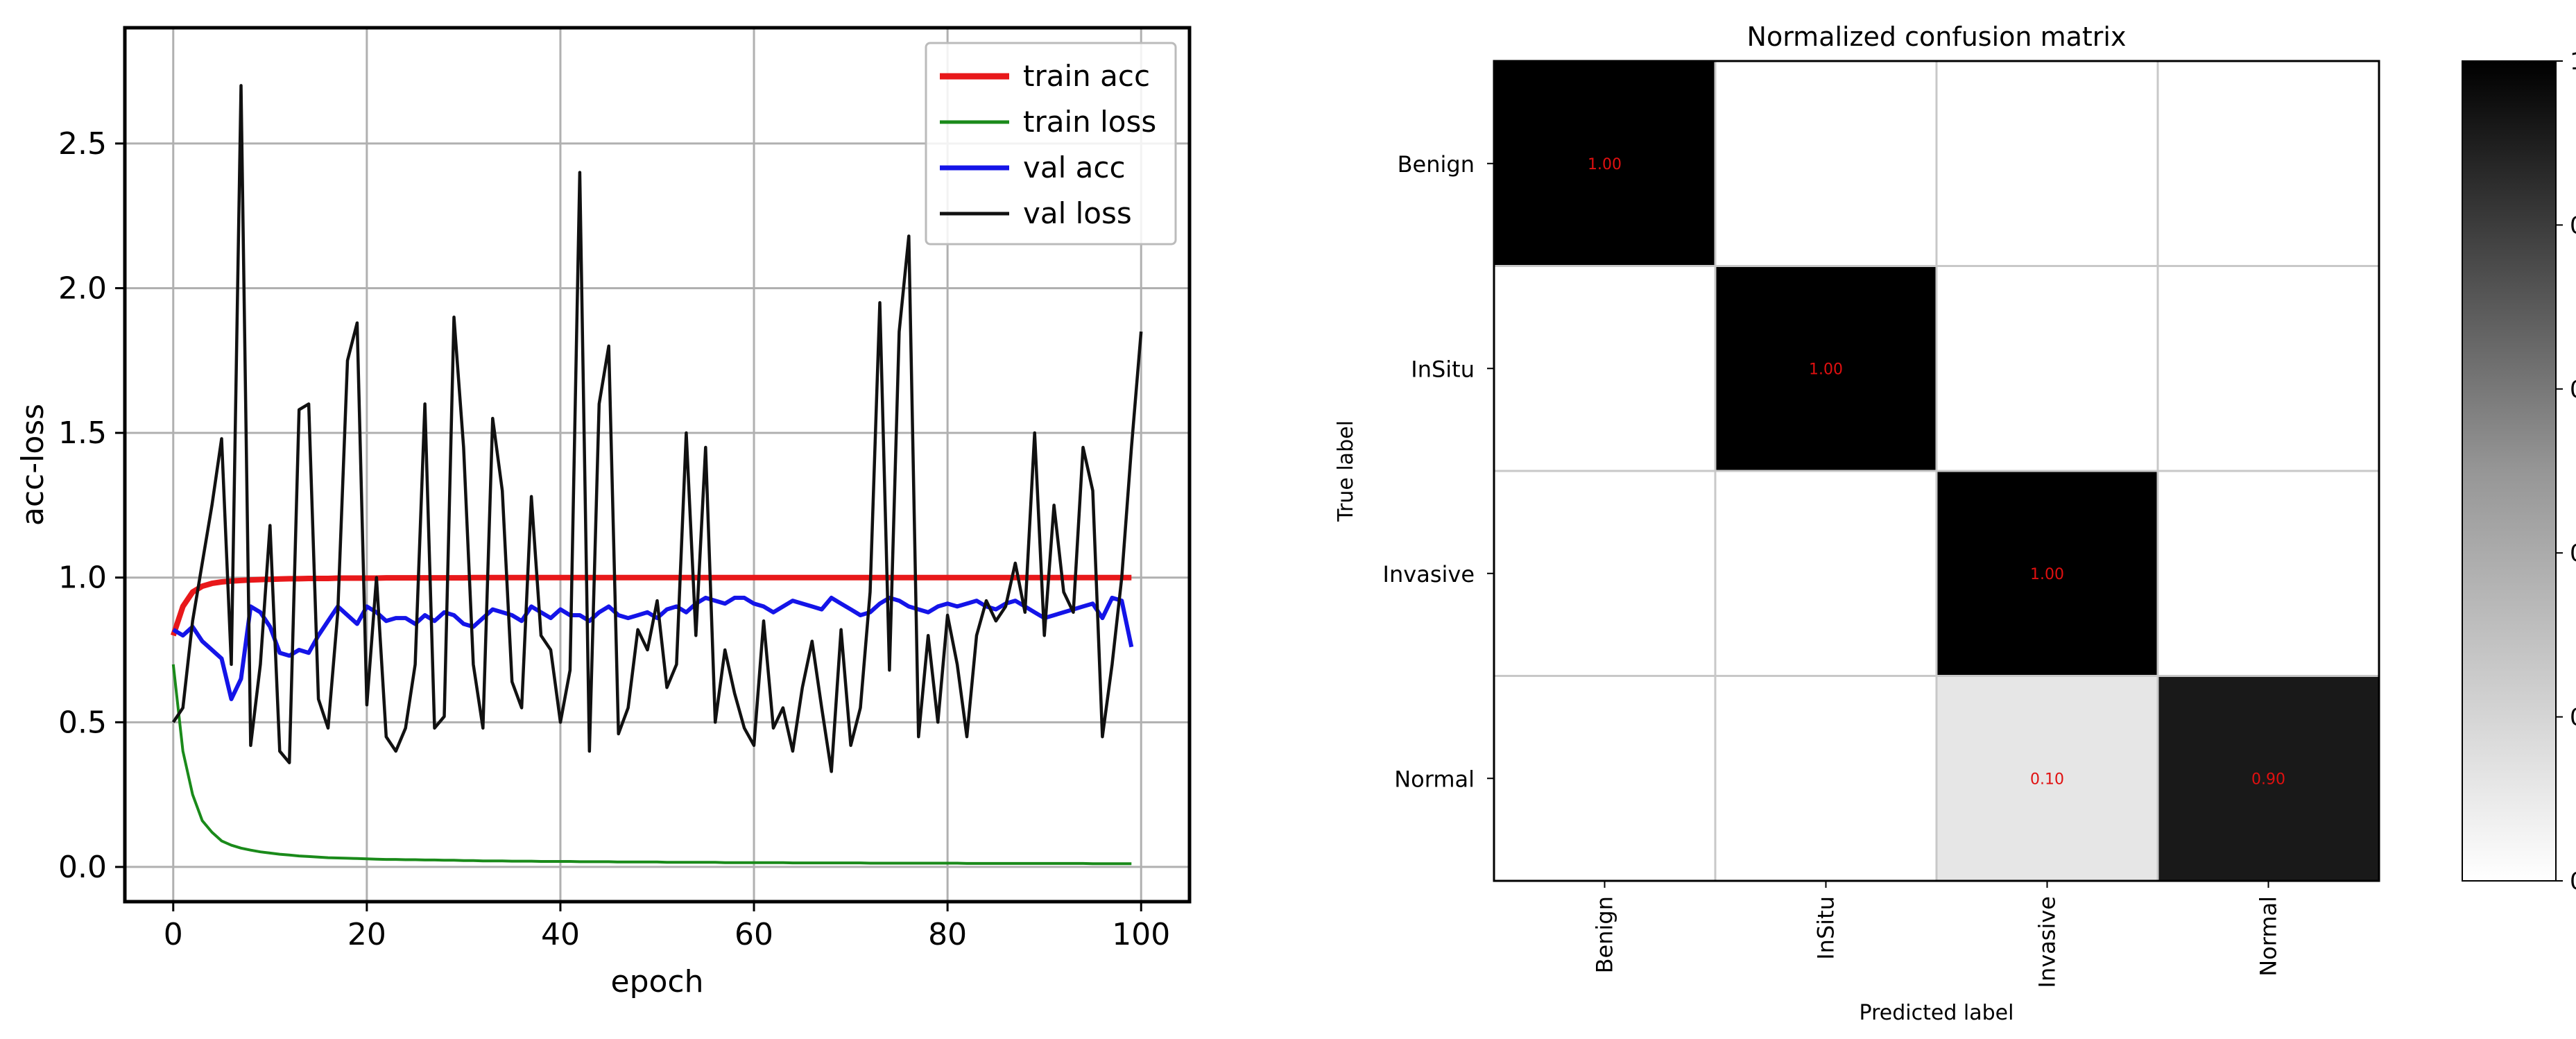  Describe the element at coordinates (2047, 369) in the screenshot. I see `matrix-cell-insitu-invasive` at that location.